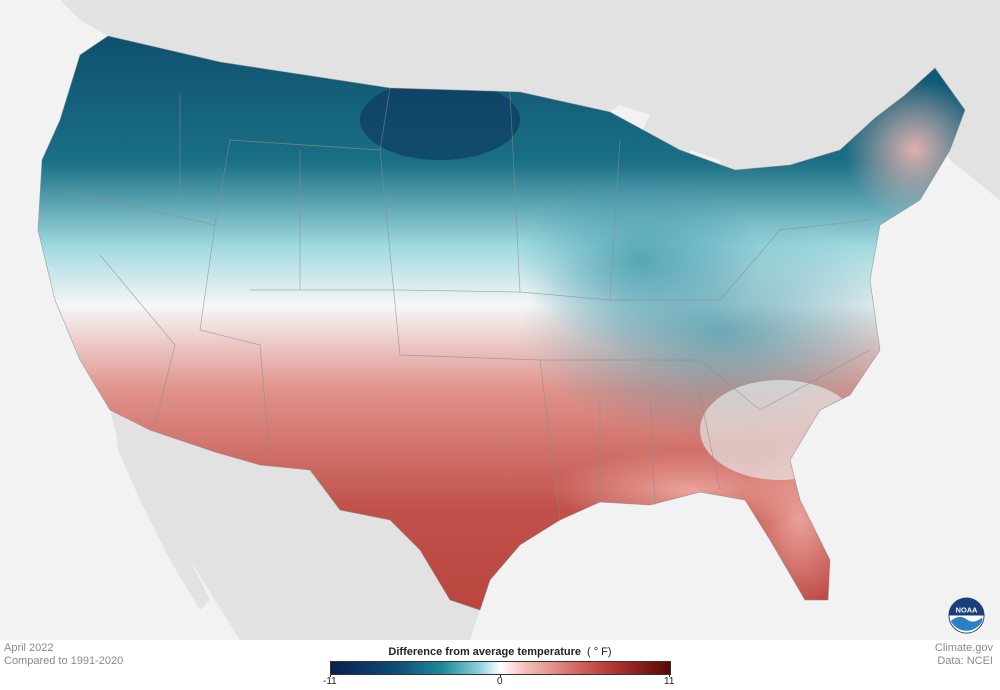 This screenshot has width=1000, height=690. I want to click on legend-unit: ( ° F), so click(599, 652).